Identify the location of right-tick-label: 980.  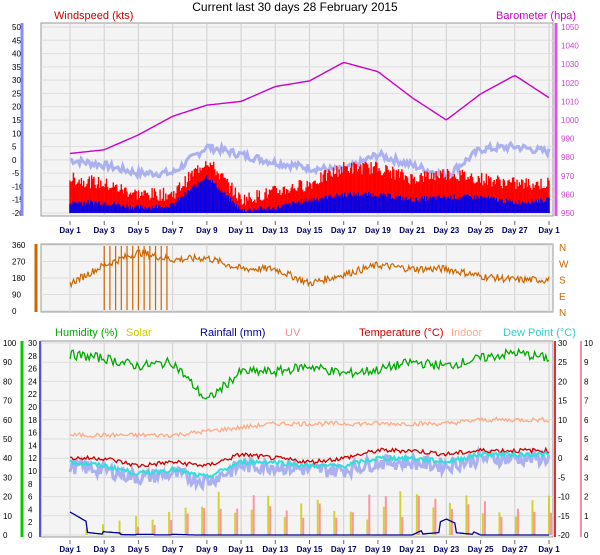
(568, 157).